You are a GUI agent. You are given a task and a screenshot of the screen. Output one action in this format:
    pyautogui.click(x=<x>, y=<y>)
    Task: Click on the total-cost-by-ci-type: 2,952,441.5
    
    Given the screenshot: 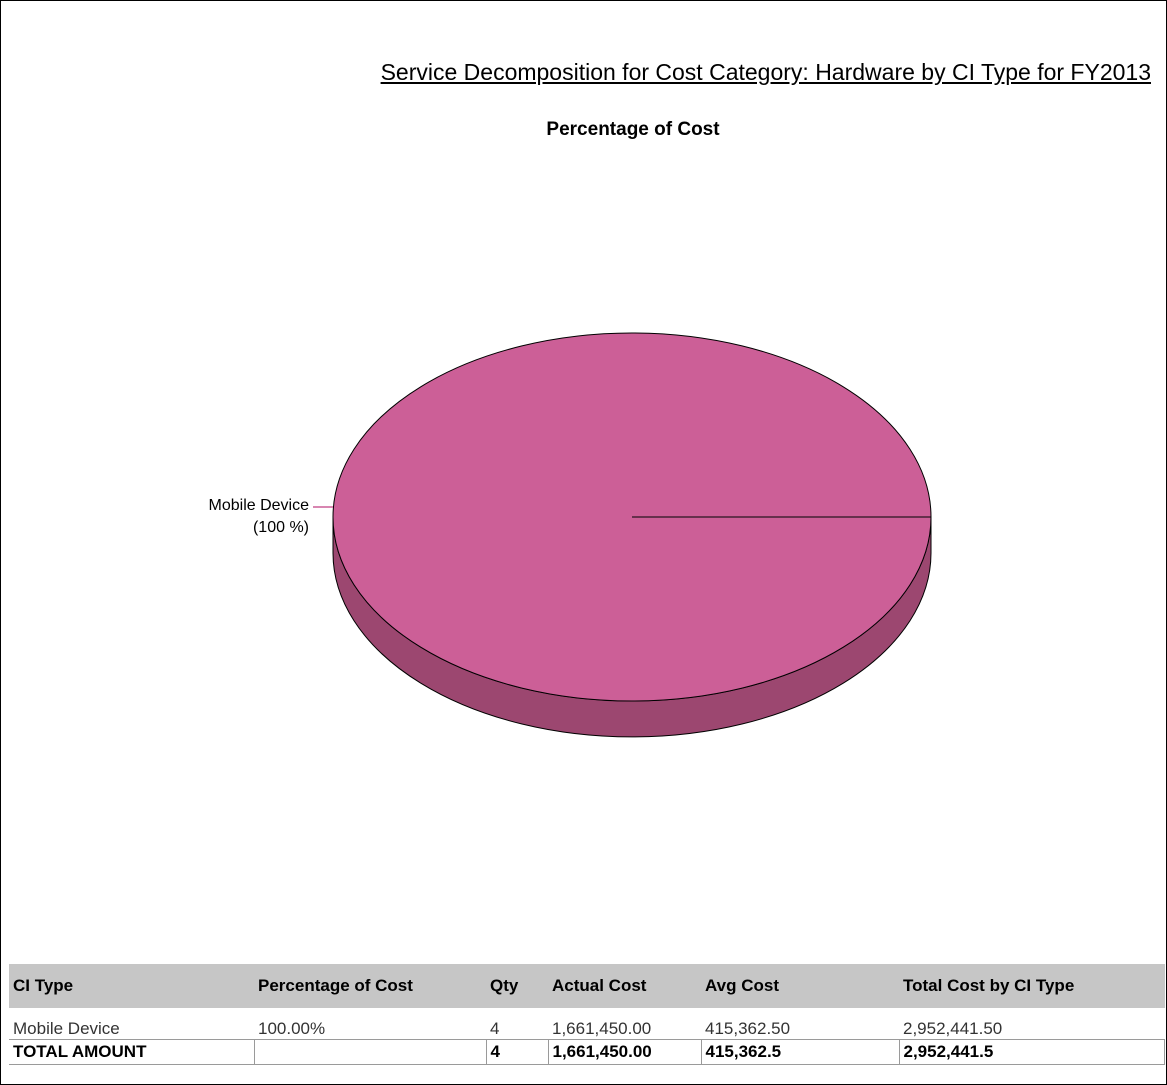 What is the action you would take?
    pyautogui.click(x=1031, y=1052)
    